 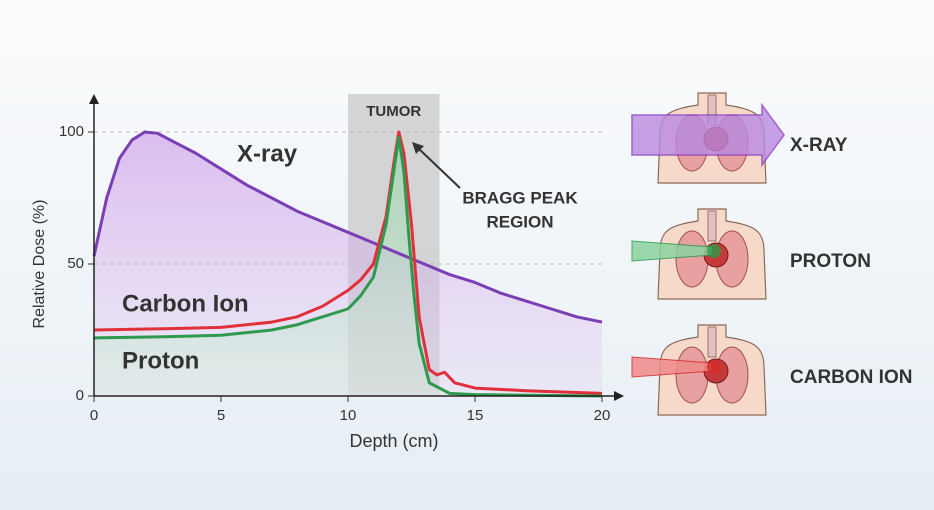 I want to click on x-axis-arrow, so click(x=619, y=396).